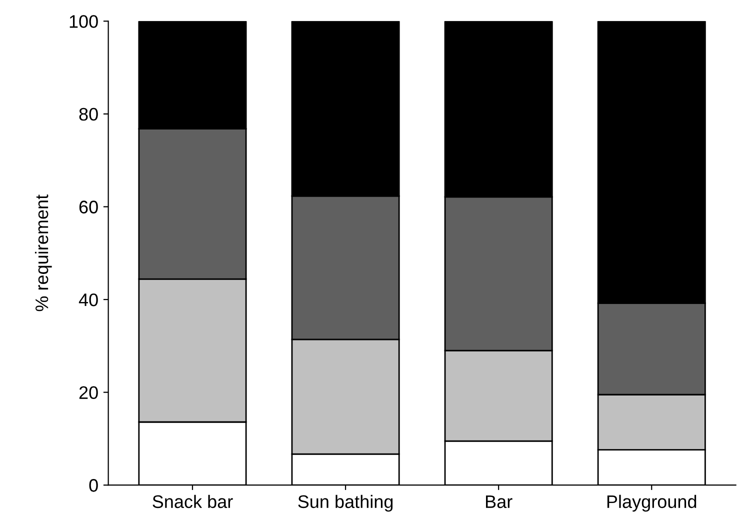 The image size is (747, 529). What do you see at coordinates (84, 21) in the screenshot?
I see `y-tick-label: 100` at bounding box center [84, 21].